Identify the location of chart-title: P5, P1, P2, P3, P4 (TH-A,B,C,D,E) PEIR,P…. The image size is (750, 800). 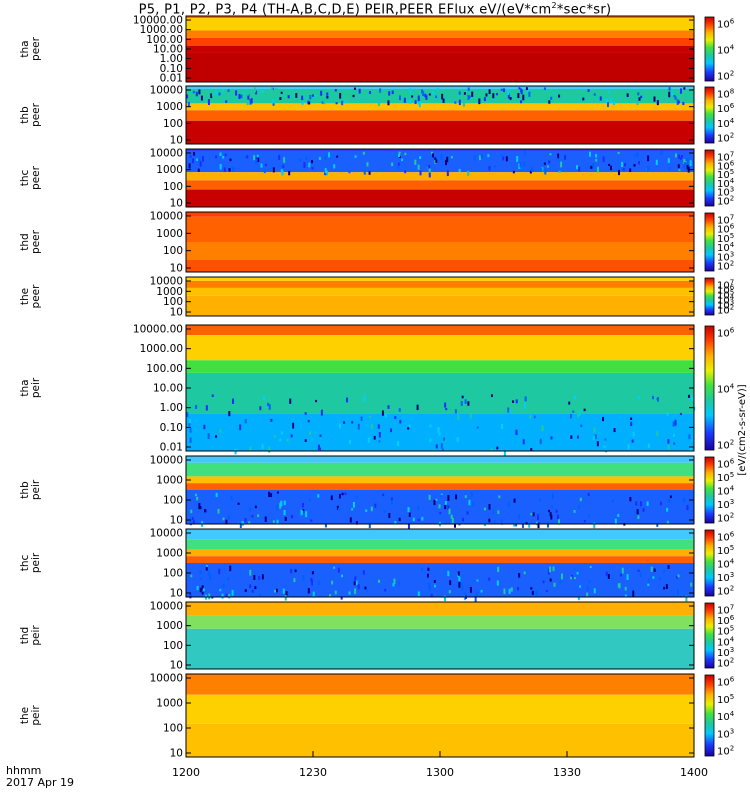
(375, 9).